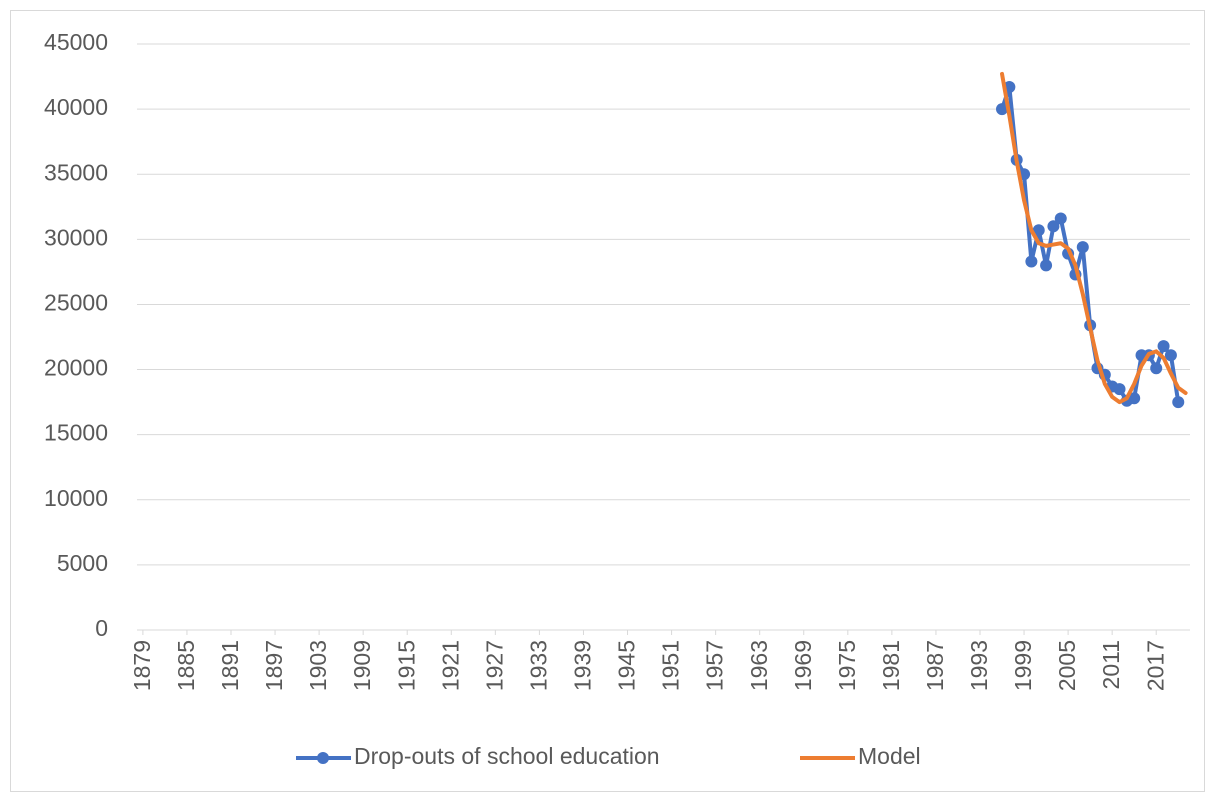 This screenshot has height=798, width=1206. Describe the element at coordinates (186, 665) in the screenshot. I see `x-tick-label: 1885` at that location.